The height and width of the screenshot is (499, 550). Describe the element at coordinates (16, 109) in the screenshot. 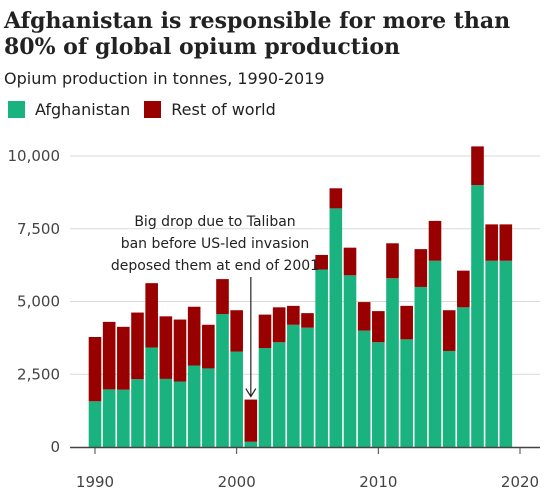

I see `legend-swatch-afghanistan` at that location.